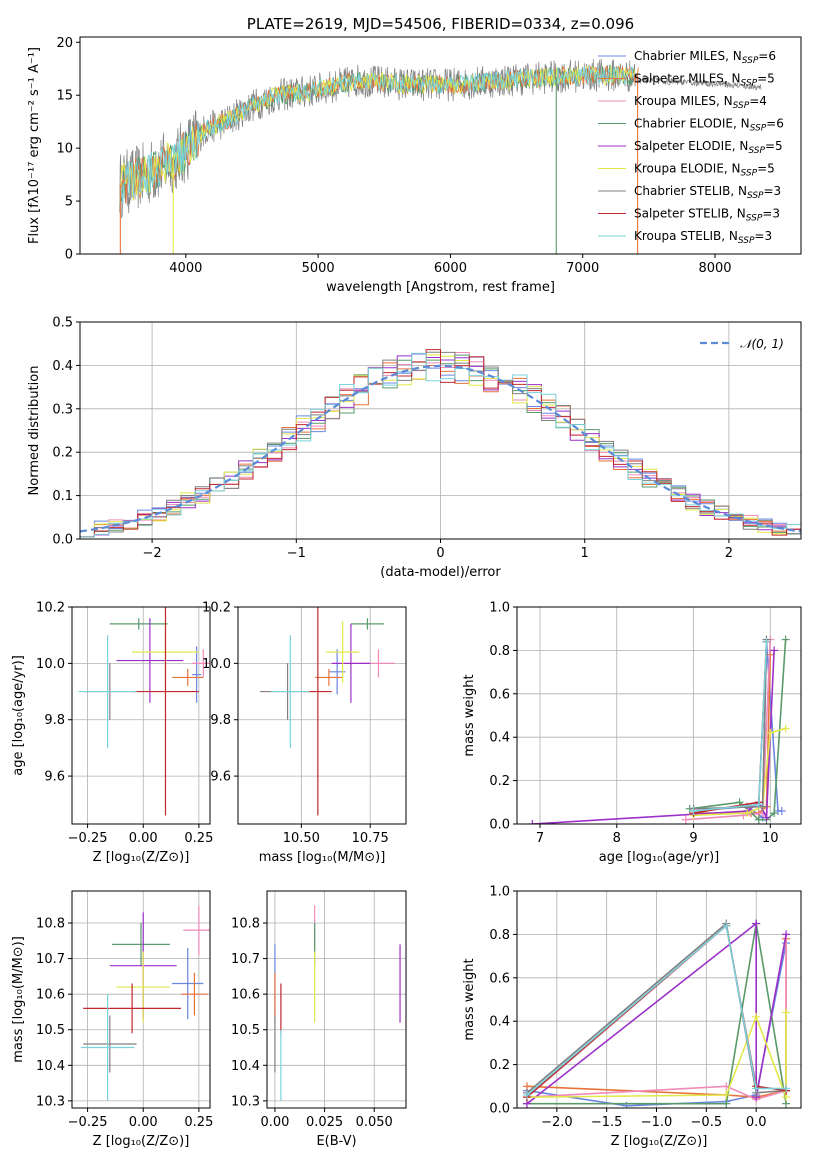  What do you see at coordinates (34, 431) in the screenshot?
I see `residuals-ylabel: Normed distribution` at bounding box center [34, 431].